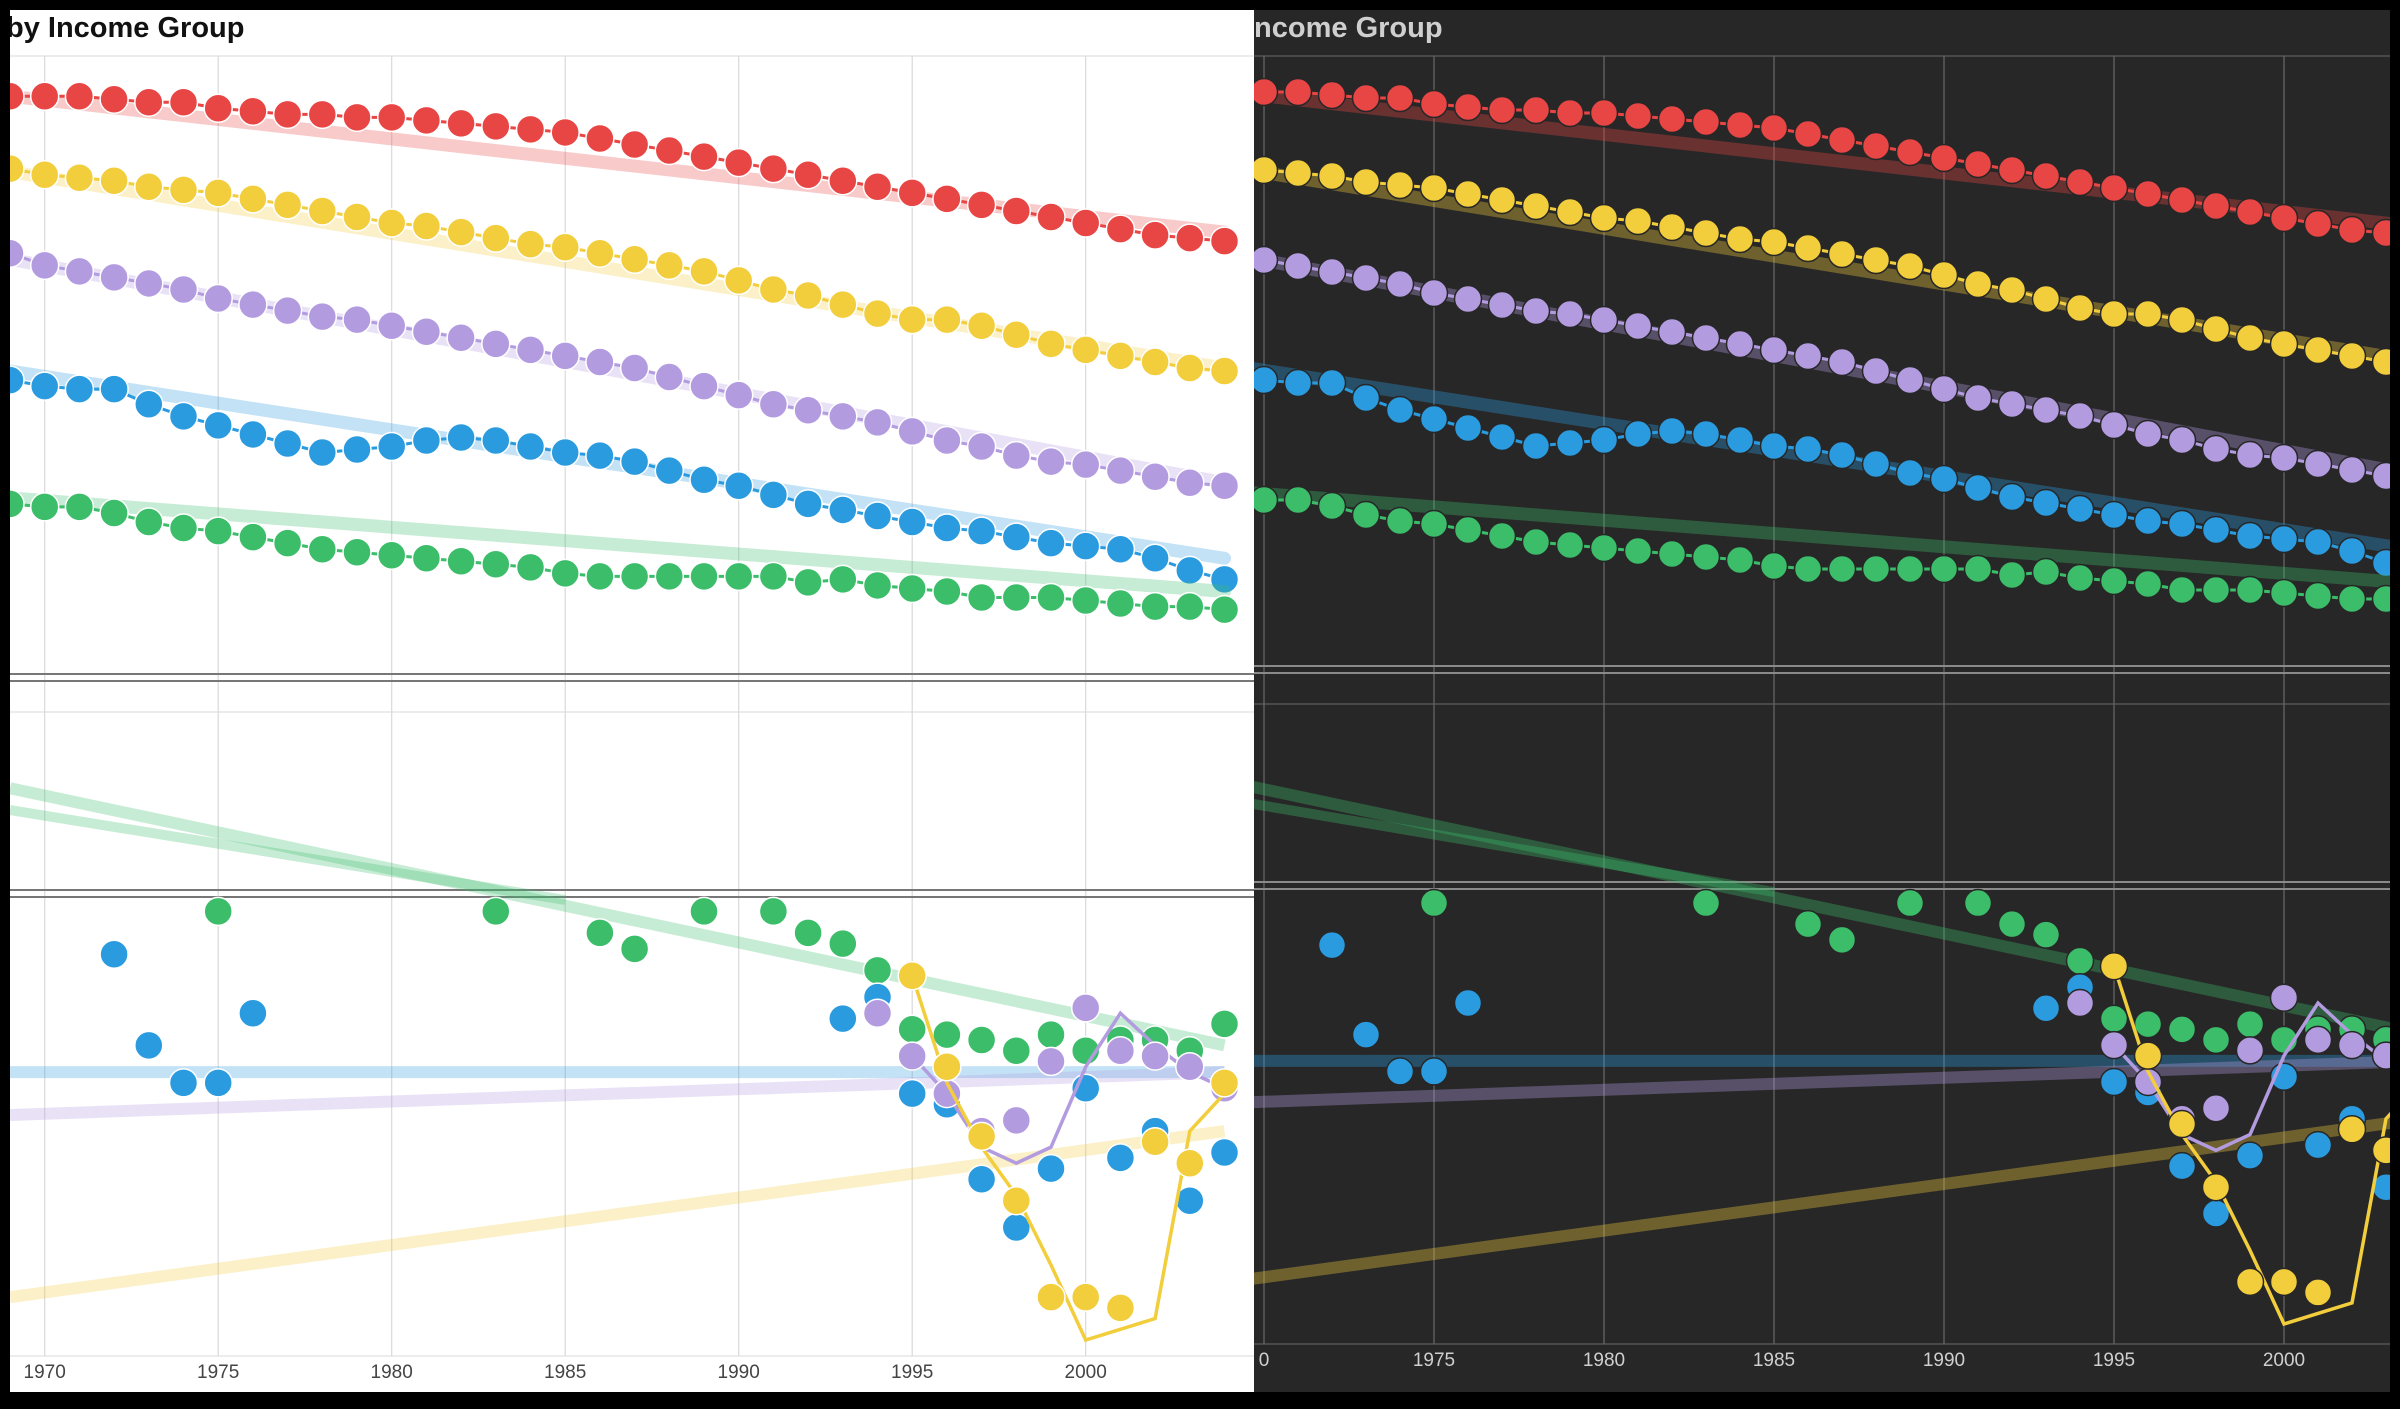 This screenshot has height=1409, width=2400. What do you see at coordinates (912, 1372) in the screenshot?
I see `x-tick-label: 1995` at bounding box center [912, 1372].